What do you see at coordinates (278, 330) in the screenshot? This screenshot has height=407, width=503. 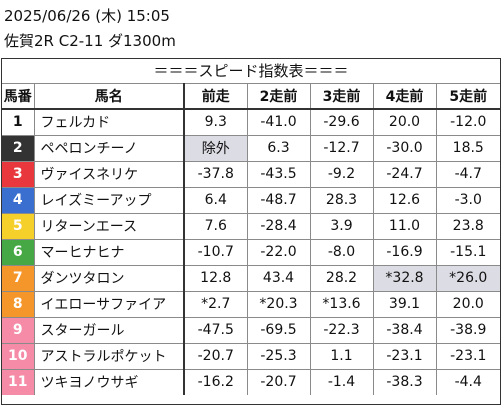 I see `speed-index-value: -69.5` at bounding box center [278, 330].